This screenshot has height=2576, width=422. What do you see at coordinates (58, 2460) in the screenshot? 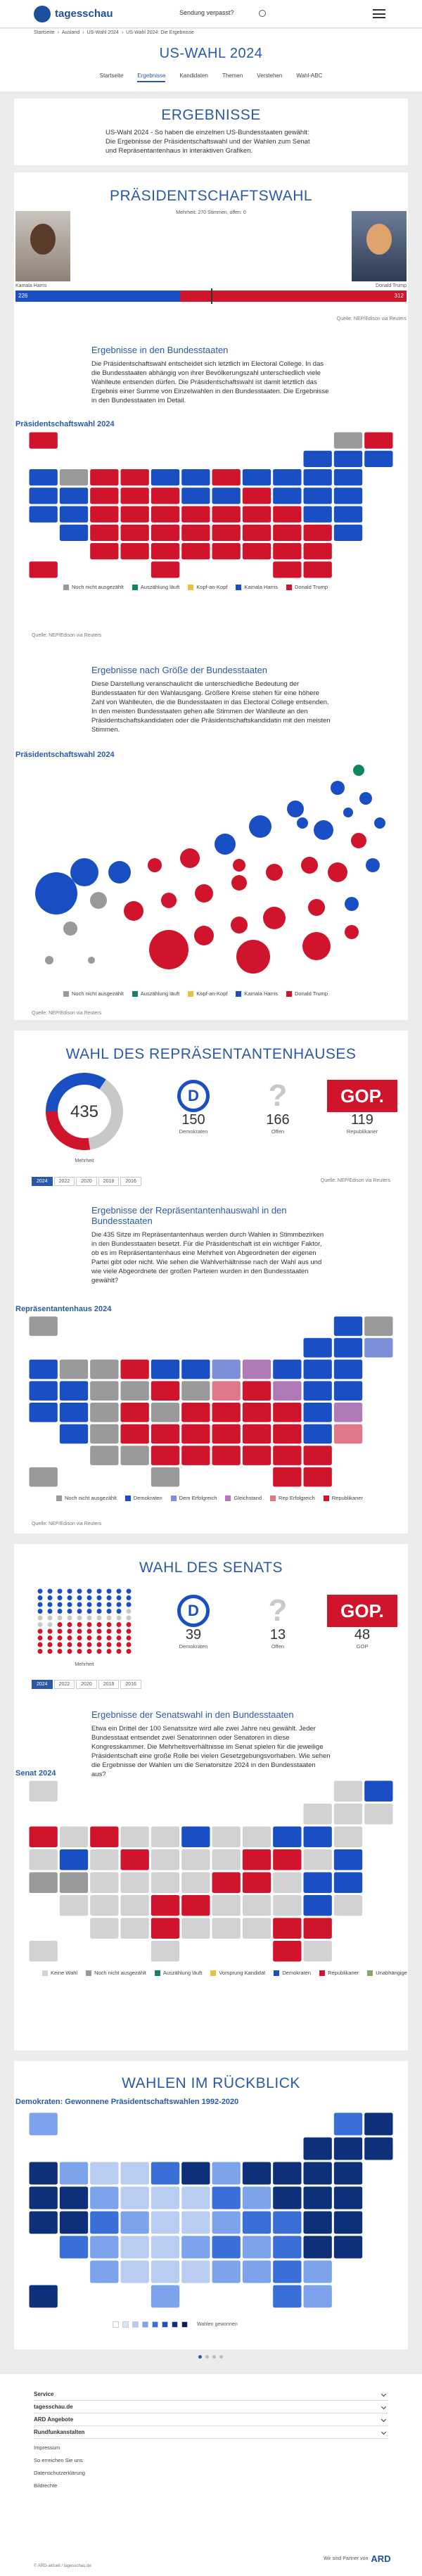
I see `footer-link: So erreichen Sie uns` at bounding box center [58, 2460].